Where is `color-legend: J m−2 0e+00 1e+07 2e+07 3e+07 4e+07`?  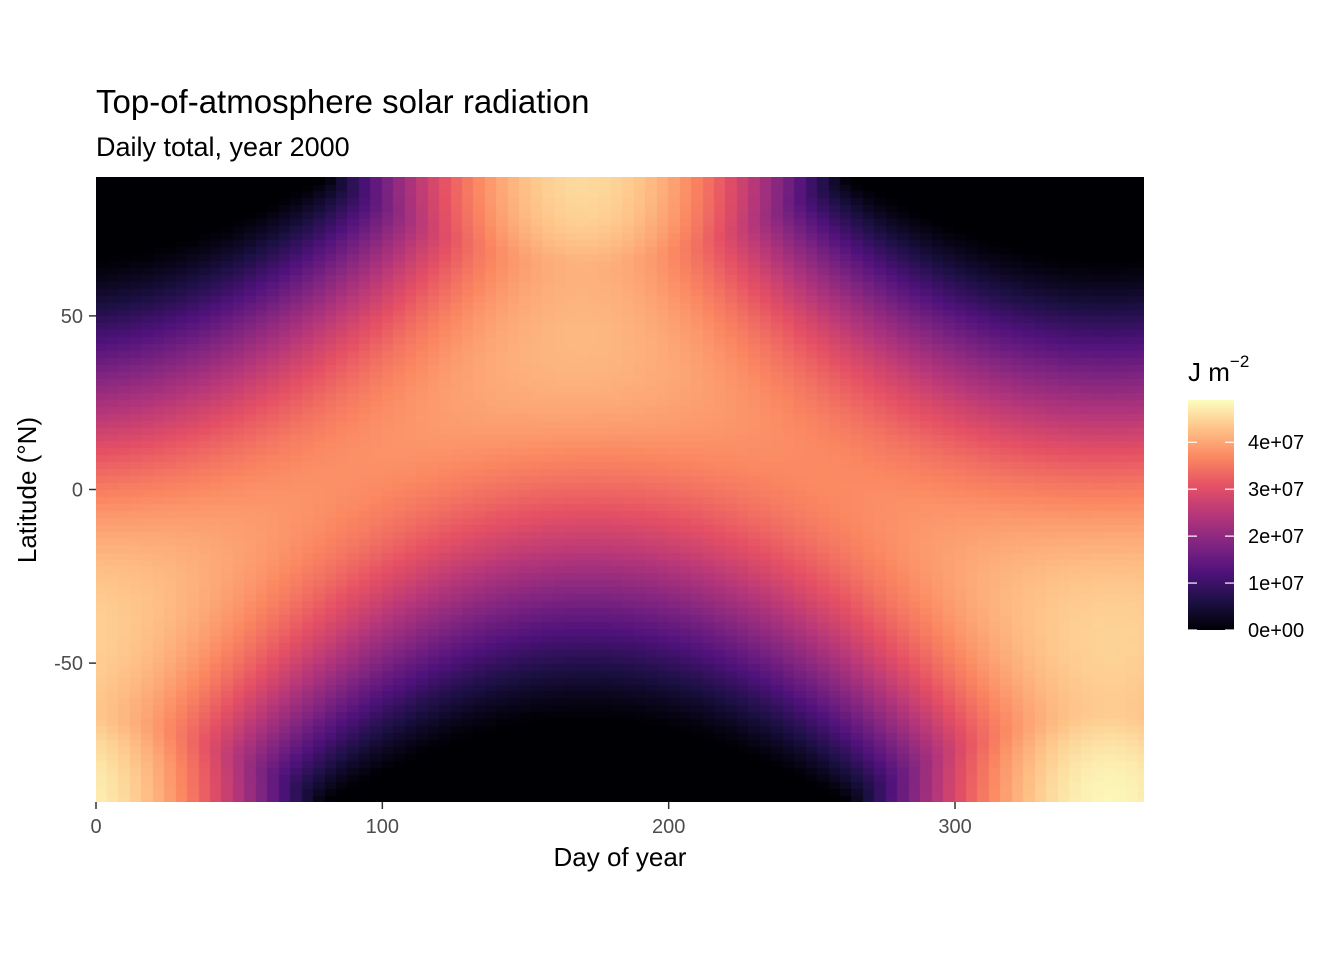
color-legend: J m−2 0e+00 1e+07 2e+07 3e+07 4e+07 is located at coordinates (1246, 497).